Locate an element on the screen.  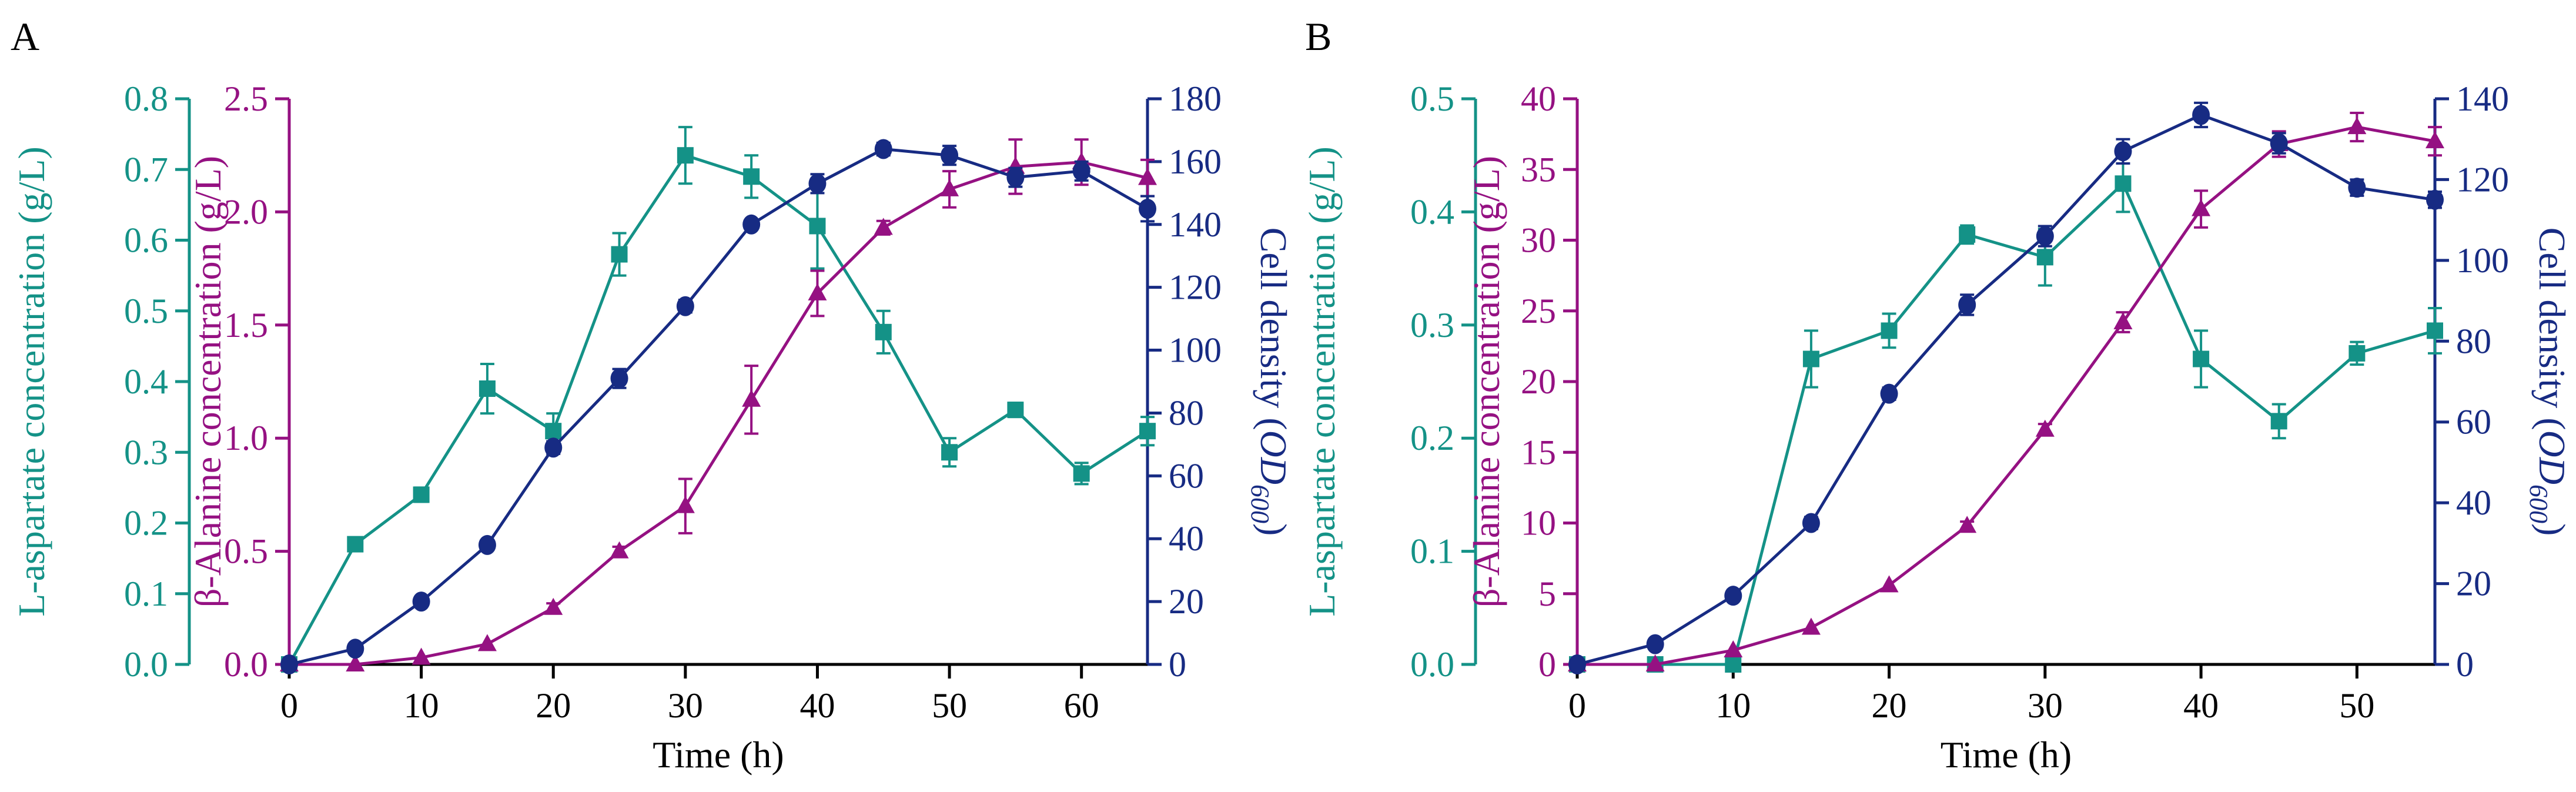
y-tick-label-left1: 0.1 is located at coordinates (146, 593).